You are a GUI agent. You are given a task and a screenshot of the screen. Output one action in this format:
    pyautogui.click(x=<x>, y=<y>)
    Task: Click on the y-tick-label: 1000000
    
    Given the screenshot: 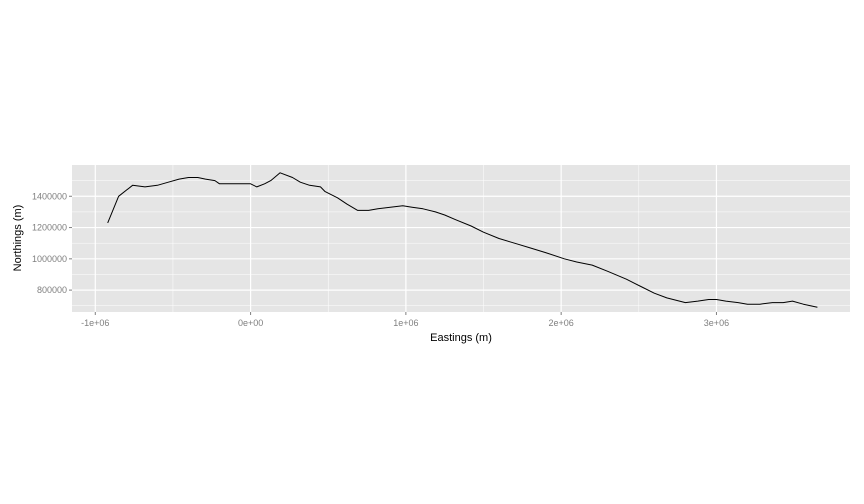 What is the action you would take?
    pyautogui.click(x=49, y=259)
    